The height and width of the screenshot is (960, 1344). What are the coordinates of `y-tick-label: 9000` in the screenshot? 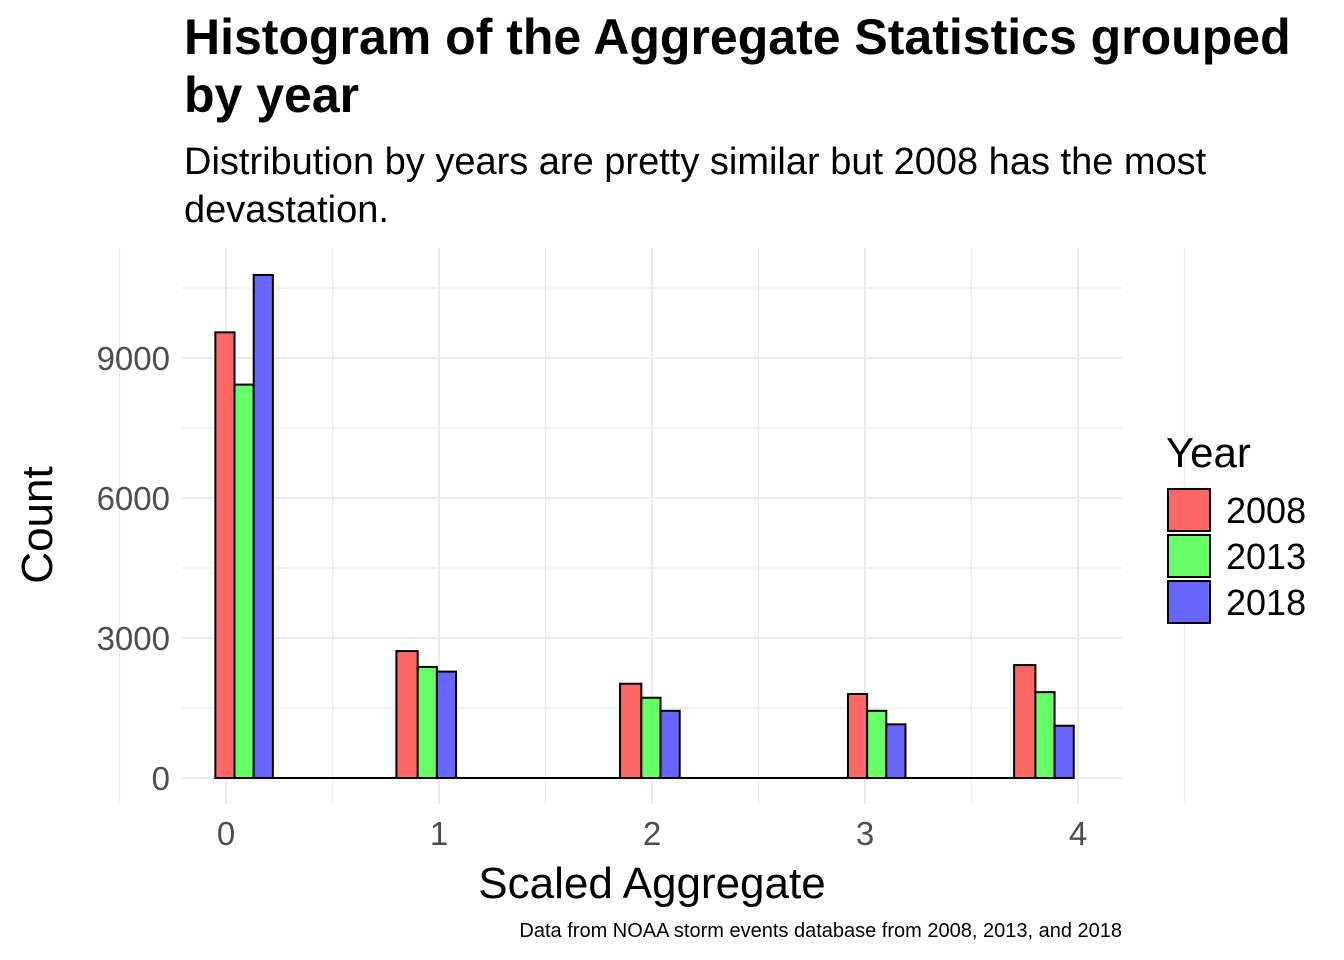 It's located at (133, 358).